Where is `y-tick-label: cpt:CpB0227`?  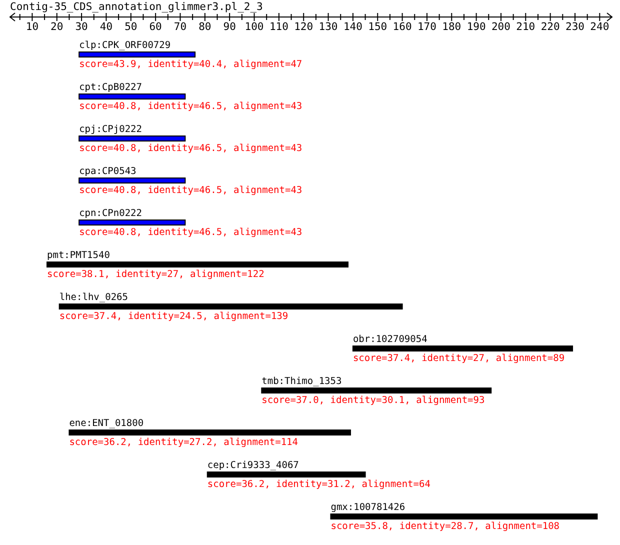
y-tick-label: cpt:CpB0227 is located at coordinates (110, 87).